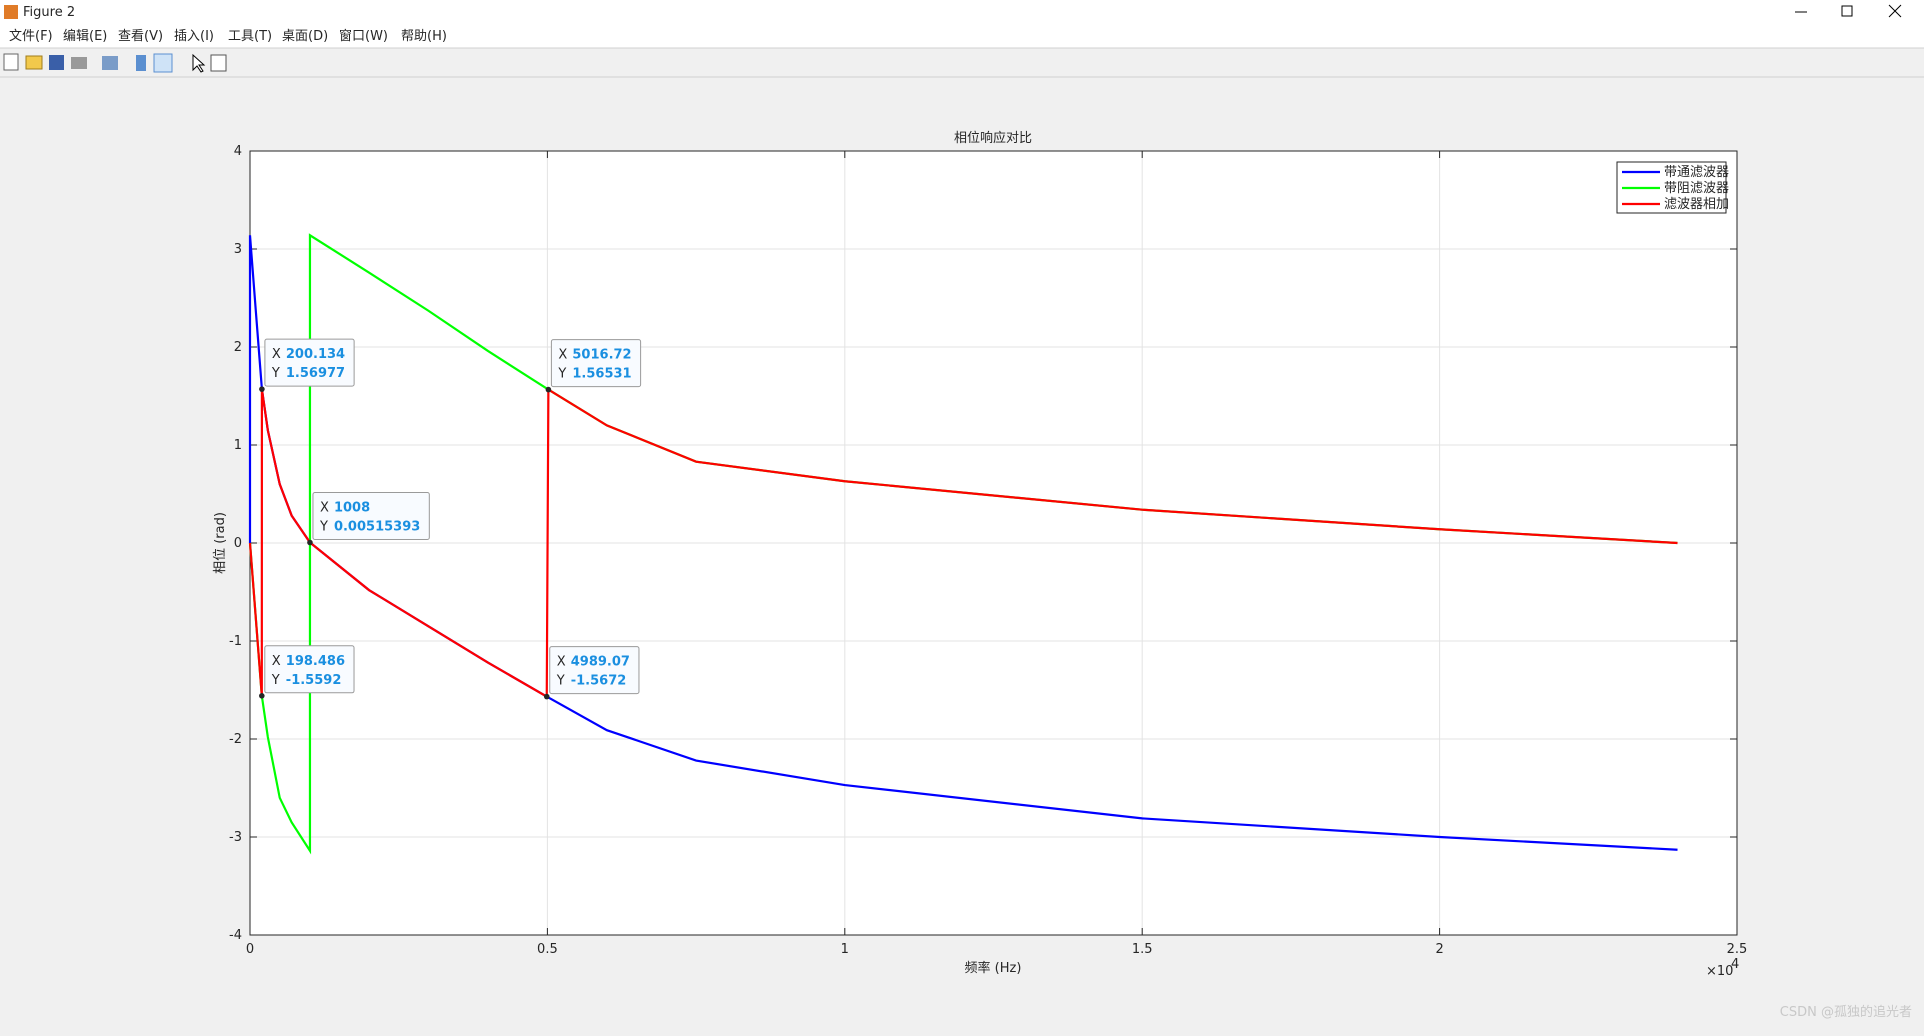  Describe the element at coordinates (250, 36) in the screenshot. I see `menu-item: 工具(T)` at that location.